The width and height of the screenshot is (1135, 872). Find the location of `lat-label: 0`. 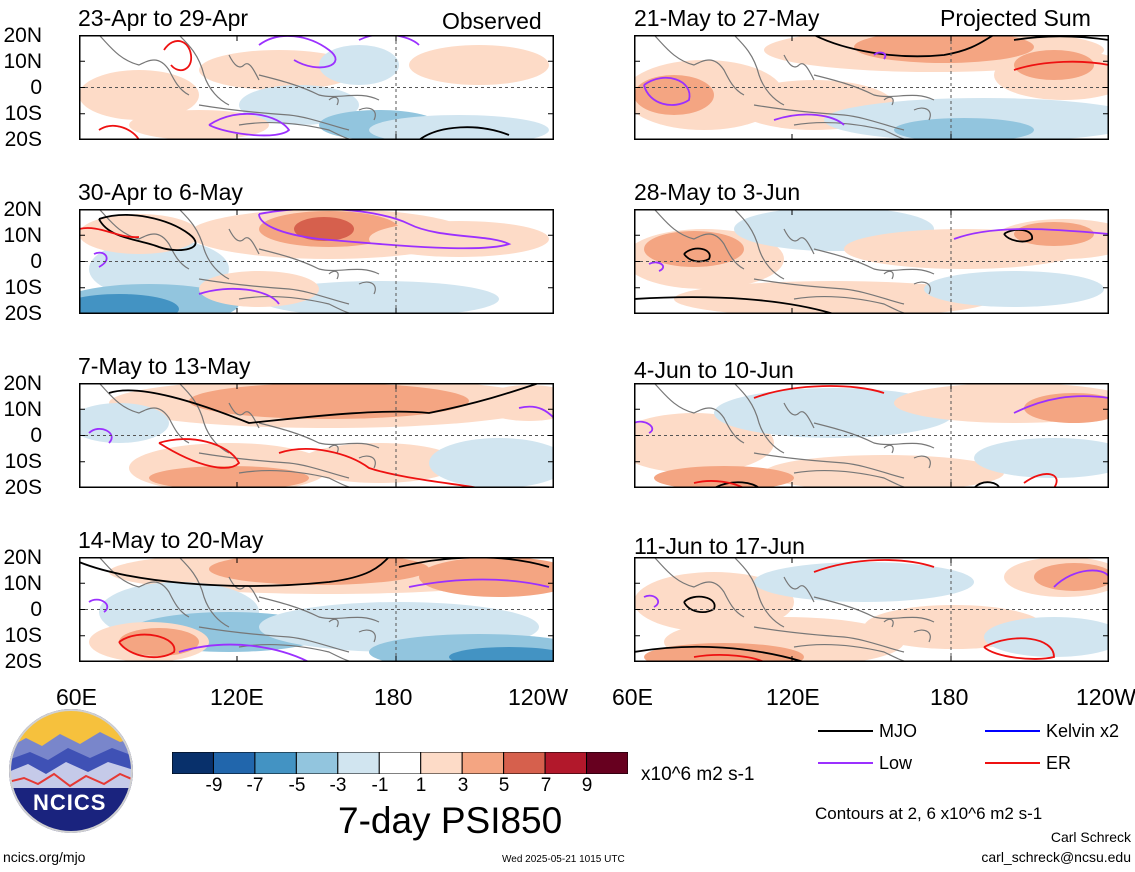

lat-label: 0 is located at coordinates (36, 609).